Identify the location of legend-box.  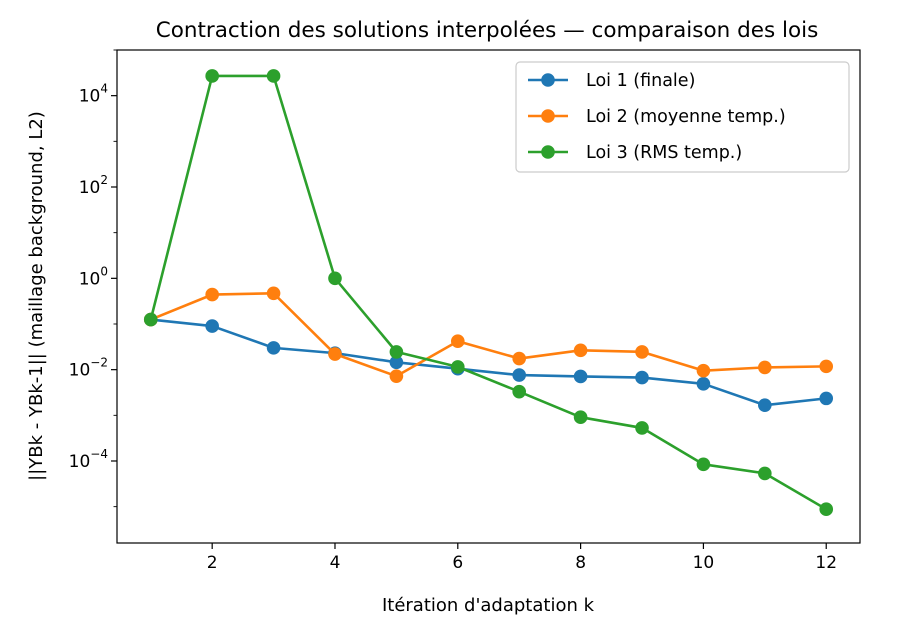
(682, 117).